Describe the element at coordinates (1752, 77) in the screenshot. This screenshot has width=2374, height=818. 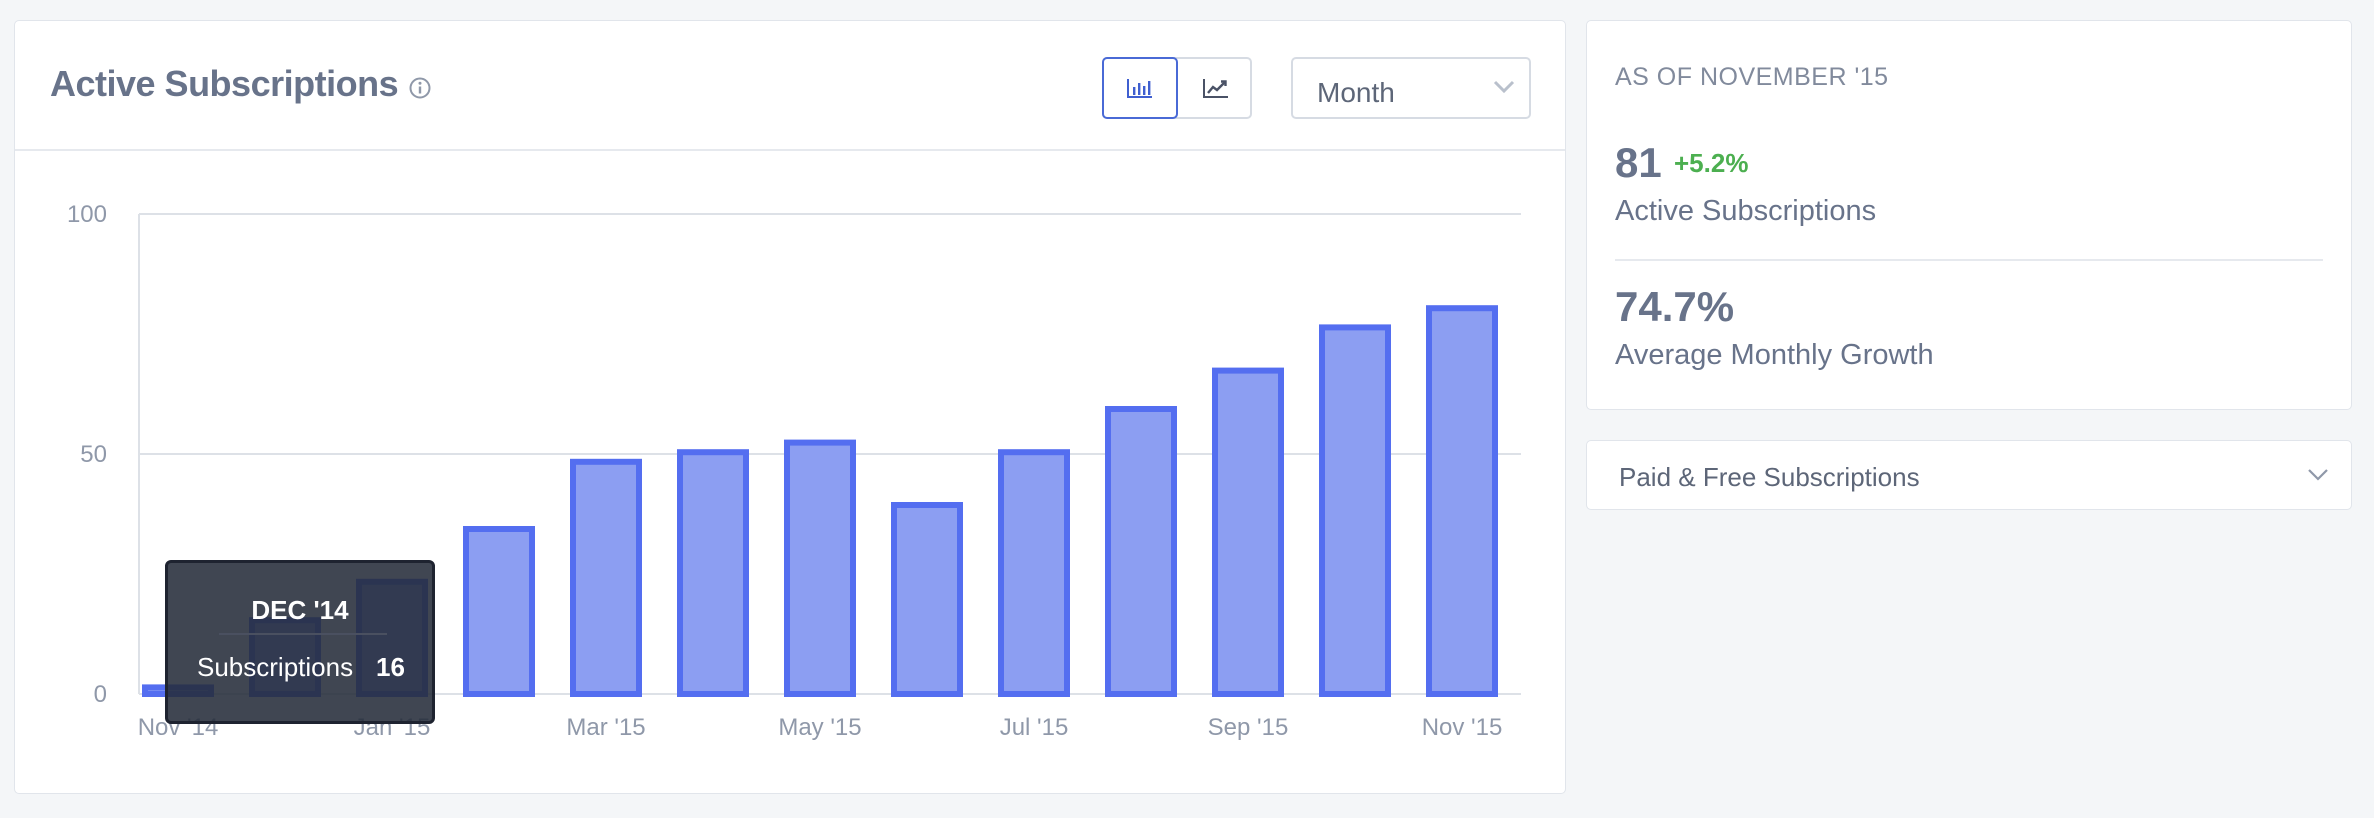
I see `as-of-date: AS OF NOVEMBER '15` at that location.